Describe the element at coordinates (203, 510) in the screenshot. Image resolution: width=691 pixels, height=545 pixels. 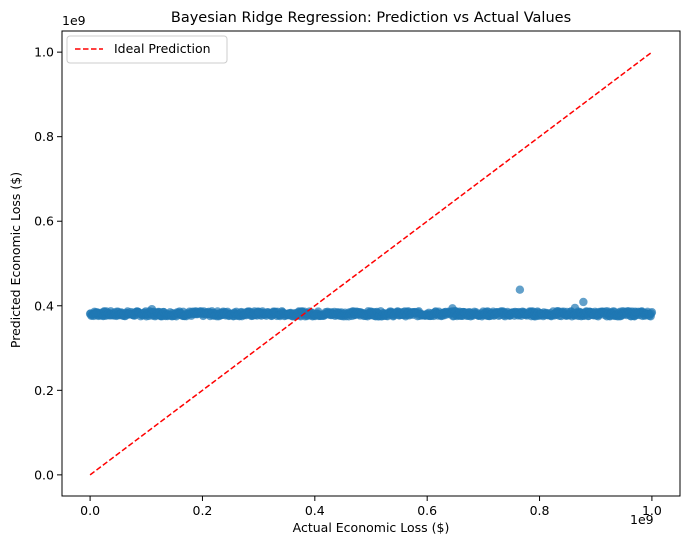
I see `x-tick-label: 0.2` at that location.